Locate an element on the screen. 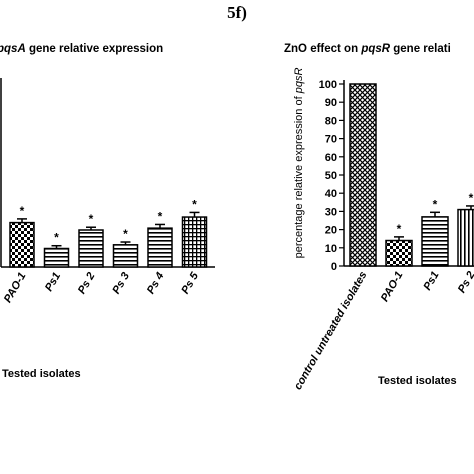 The image size is (474, 474). y-tick-label: 100 is located at coordinates (328, 85).